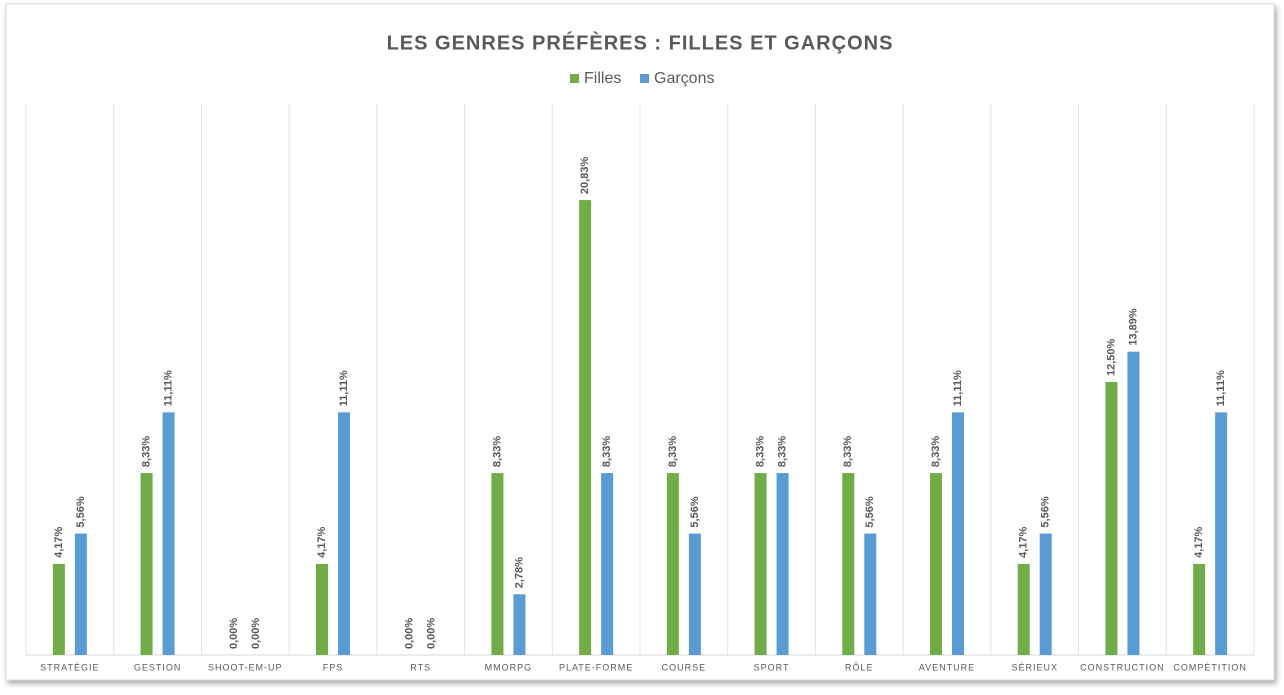  What do you see at coordinates (602, 78) in the screenshot?
I see `legend-label: Filles` at bounding box center [602, 78].